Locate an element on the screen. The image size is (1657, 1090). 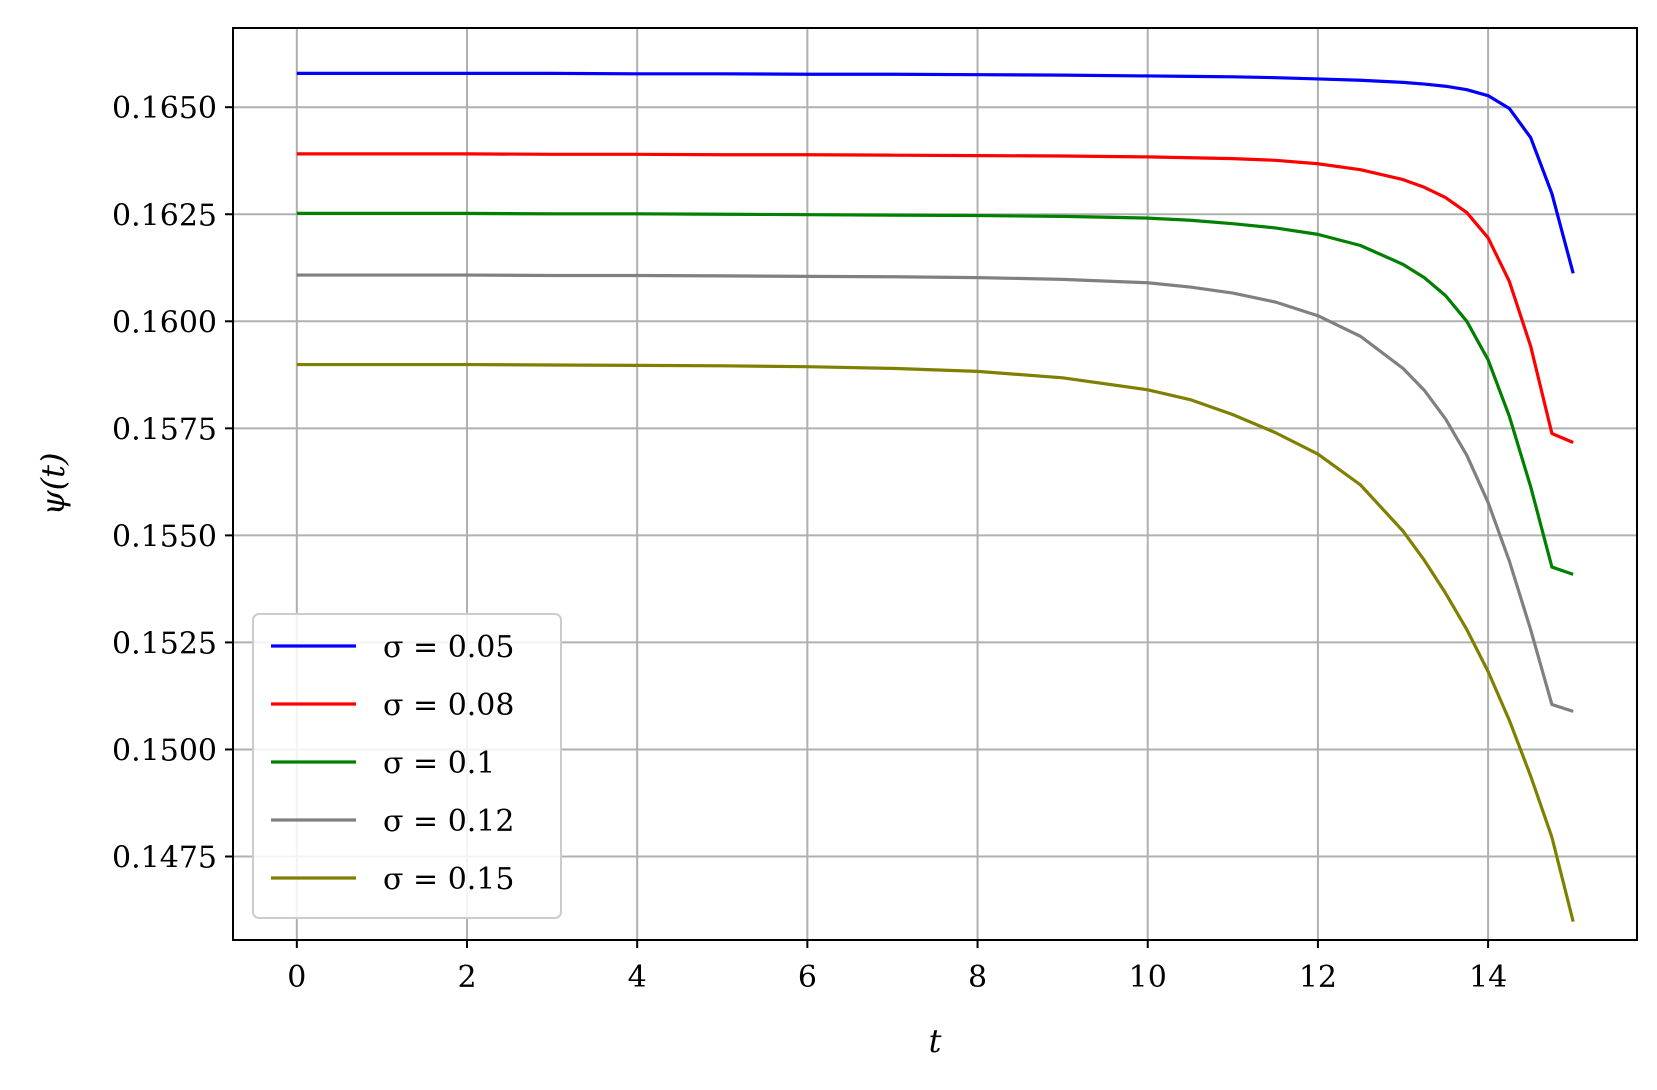
y-tick-label: 0.1500 is located at coordinates (164, 750).